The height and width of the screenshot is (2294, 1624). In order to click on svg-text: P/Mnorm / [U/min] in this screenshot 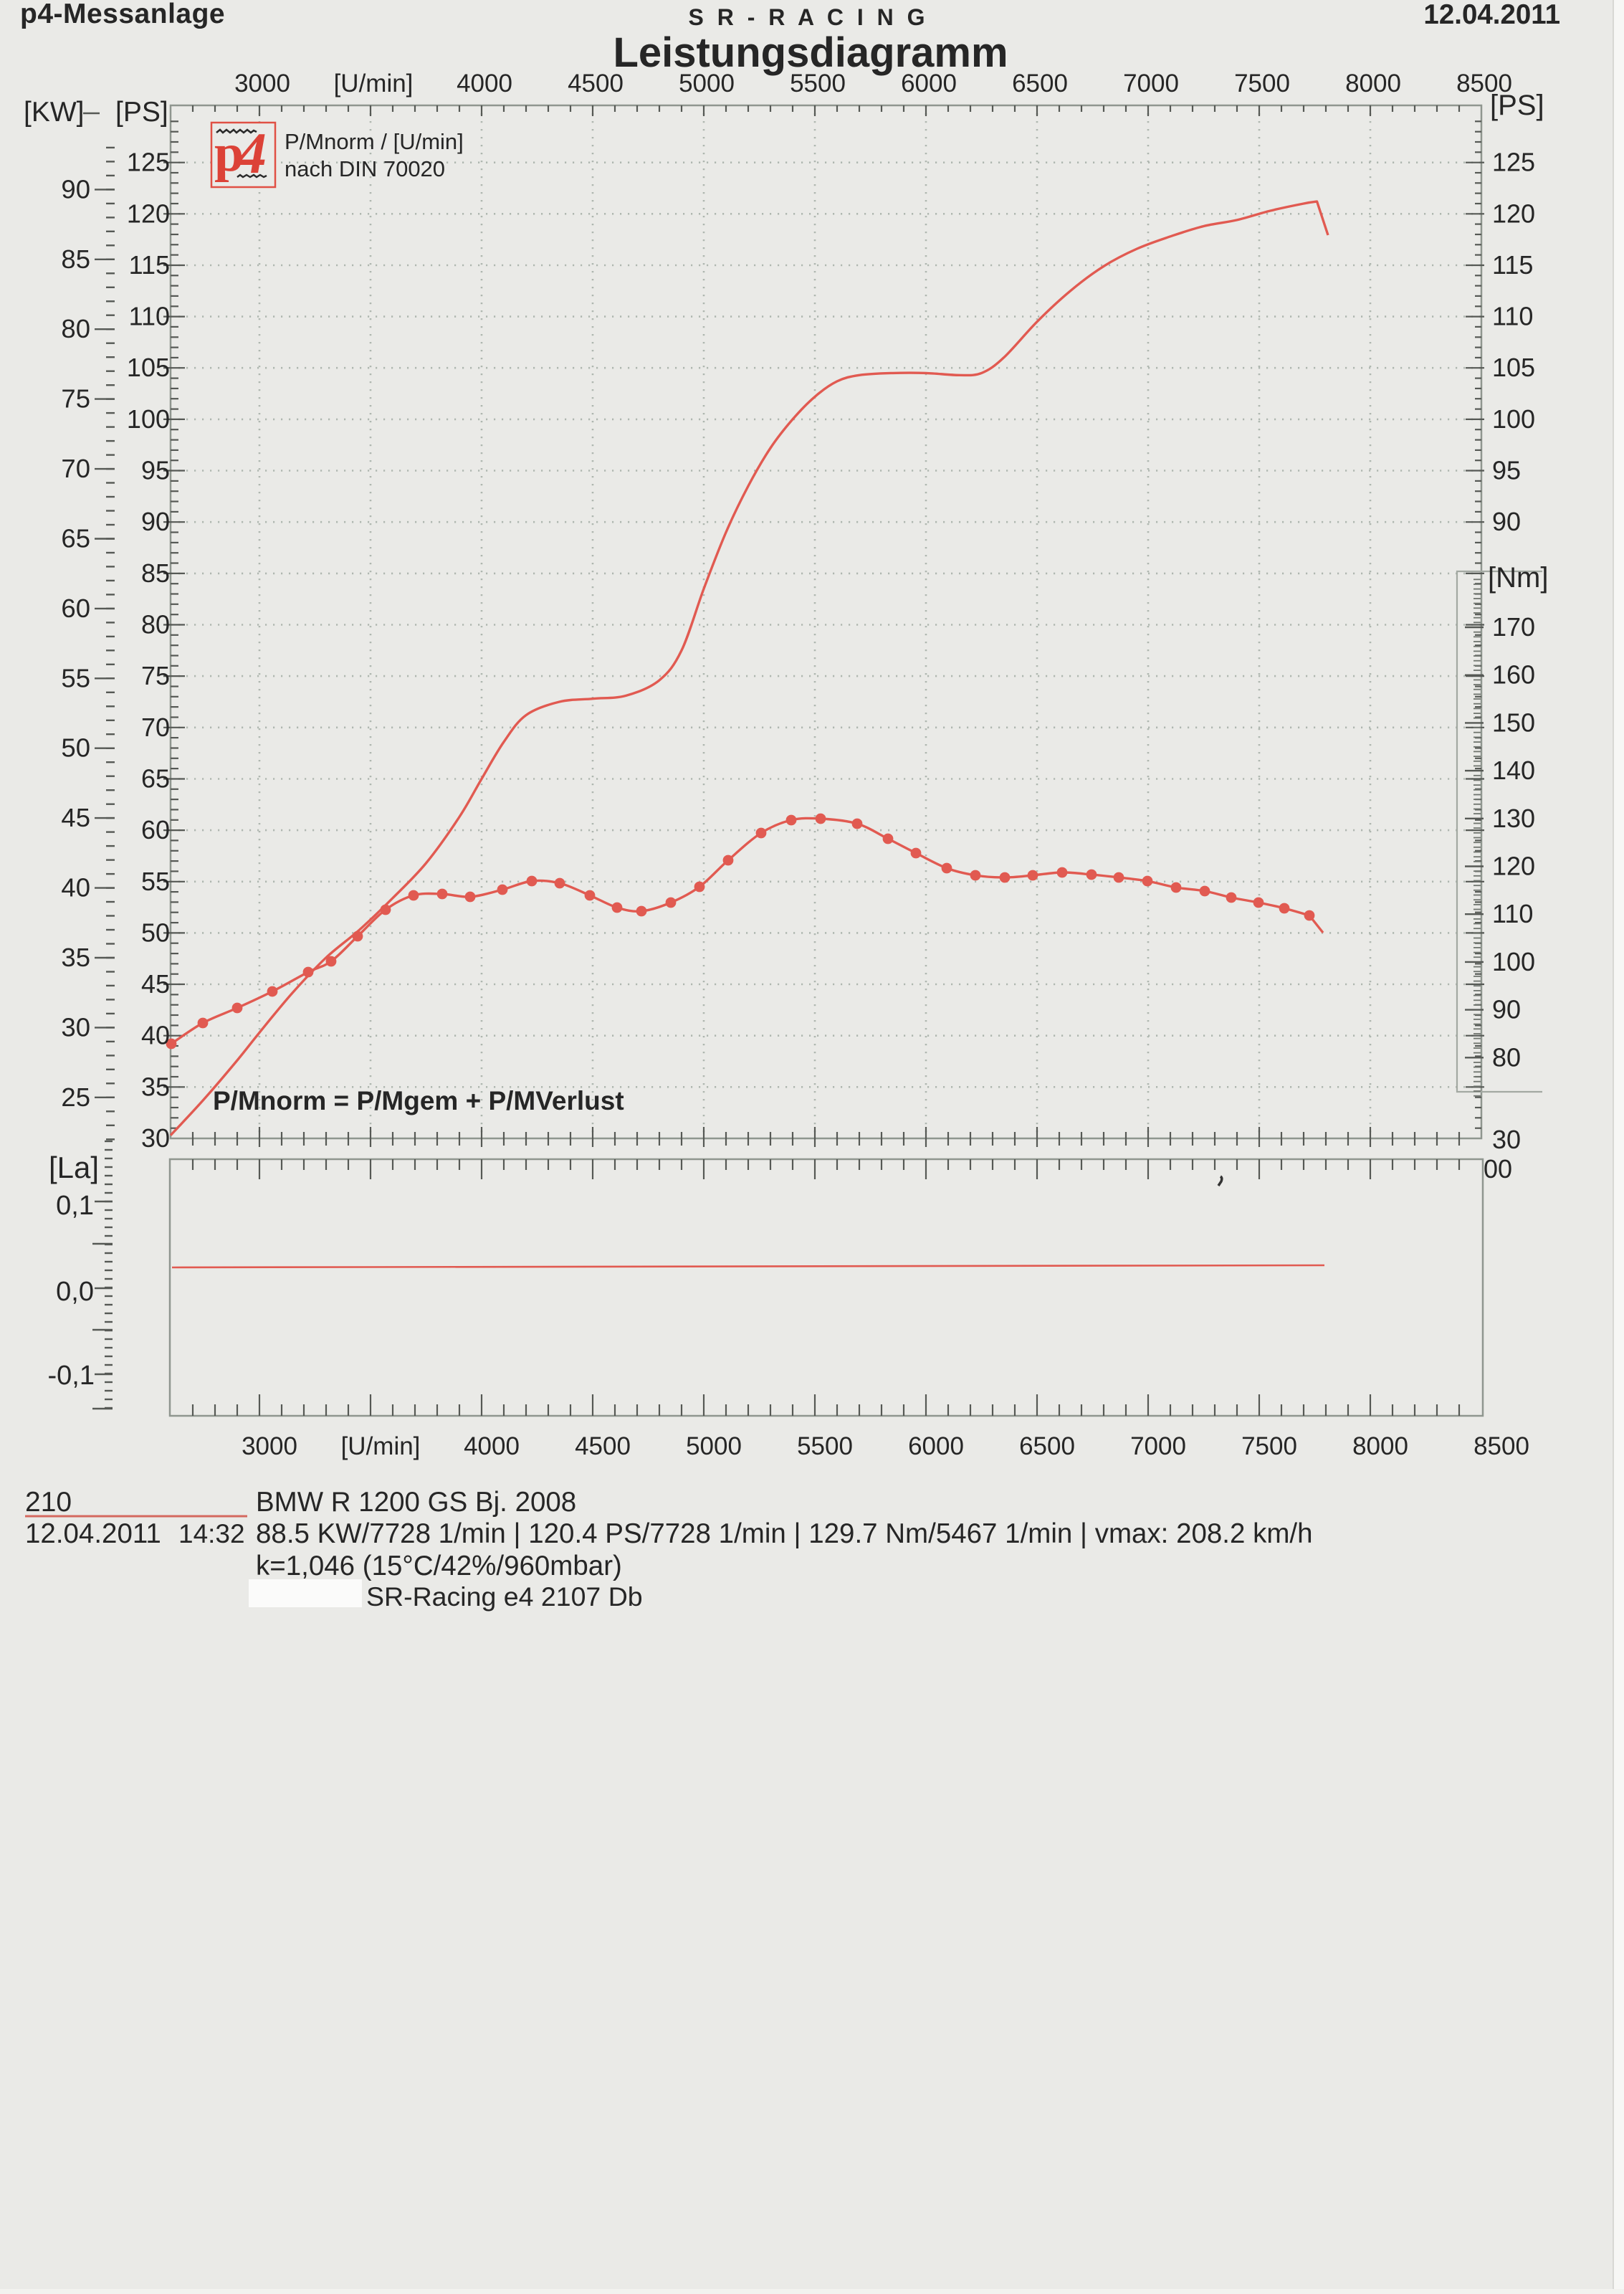, I will do `click(375, 141)`.